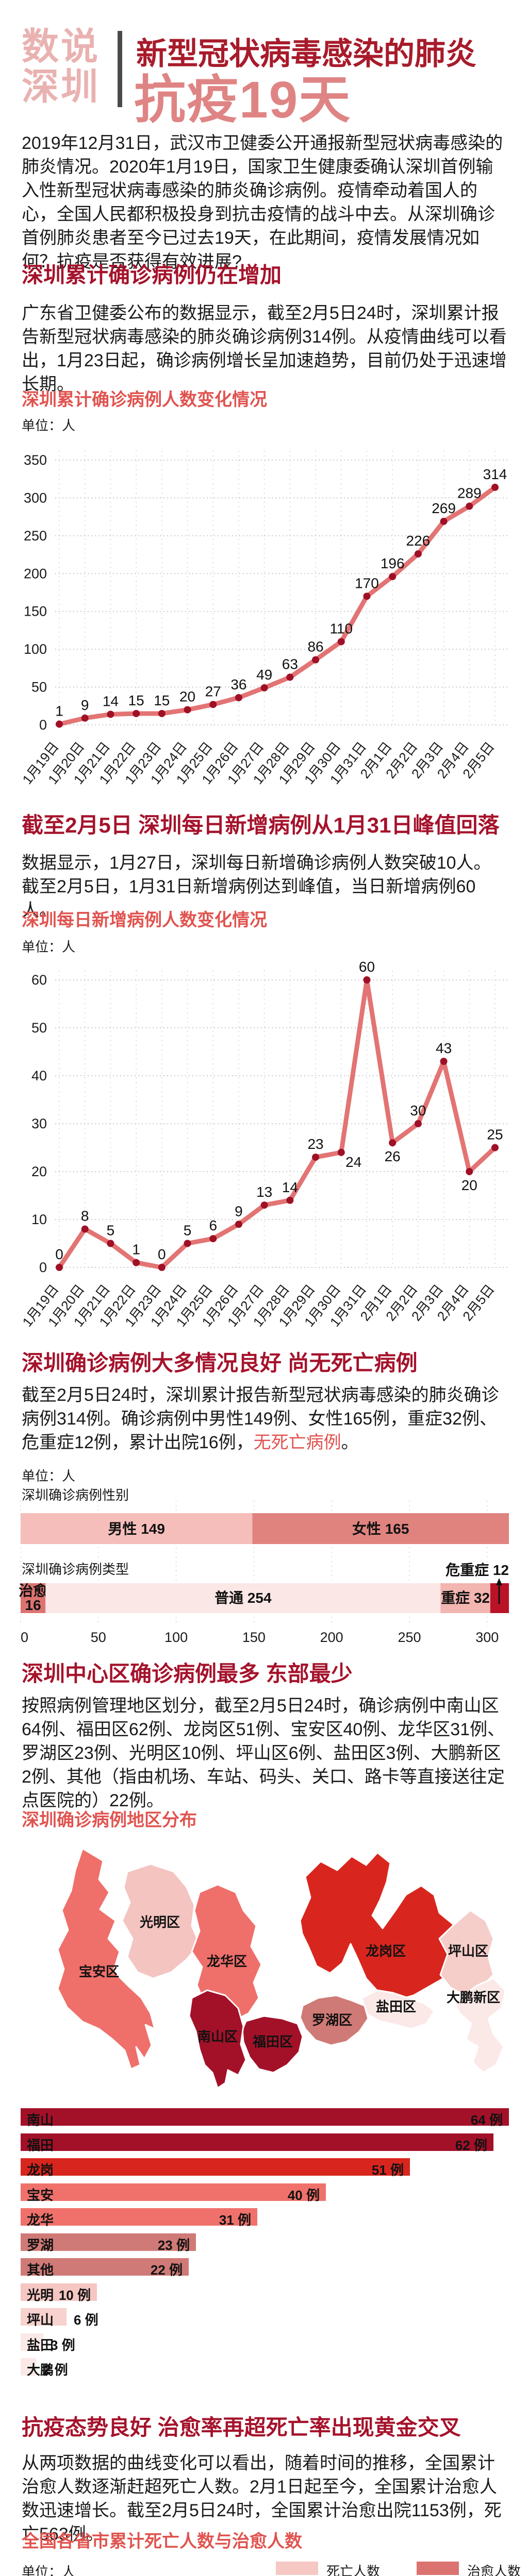 Image resolution: width=528 pixels, height=2576 pixels. I want to click on svg-text: 20, so click(39, 1171).